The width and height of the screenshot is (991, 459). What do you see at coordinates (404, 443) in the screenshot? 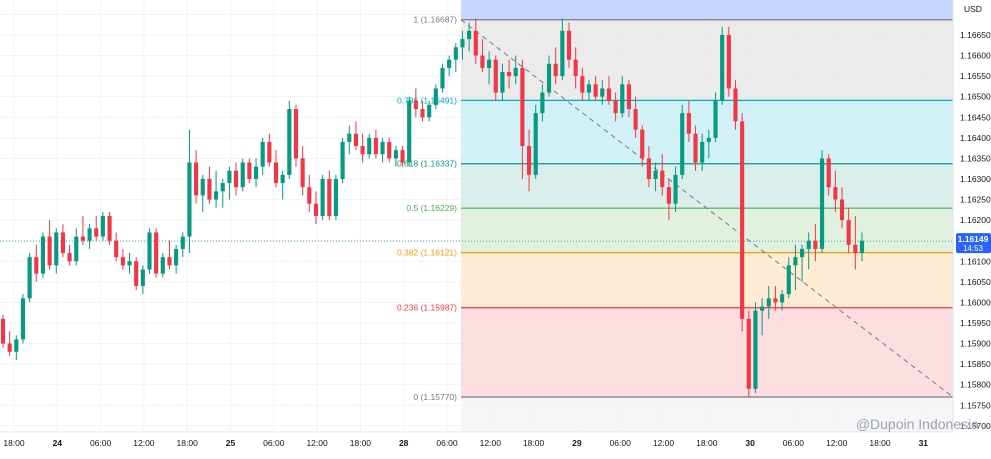
I see `x-tick-label: 28` at bounding box center [404, 443].